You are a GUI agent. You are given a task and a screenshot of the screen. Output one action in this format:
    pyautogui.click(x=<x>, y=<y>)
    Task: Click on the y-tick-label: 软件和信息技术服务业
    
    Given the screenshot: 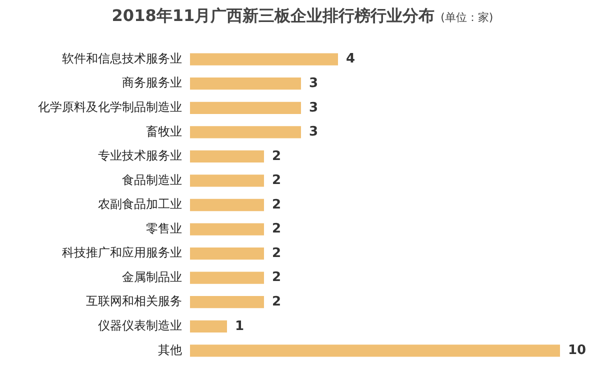 What is the action you would take?
    pyautogui.click(x=122, y=58)
    